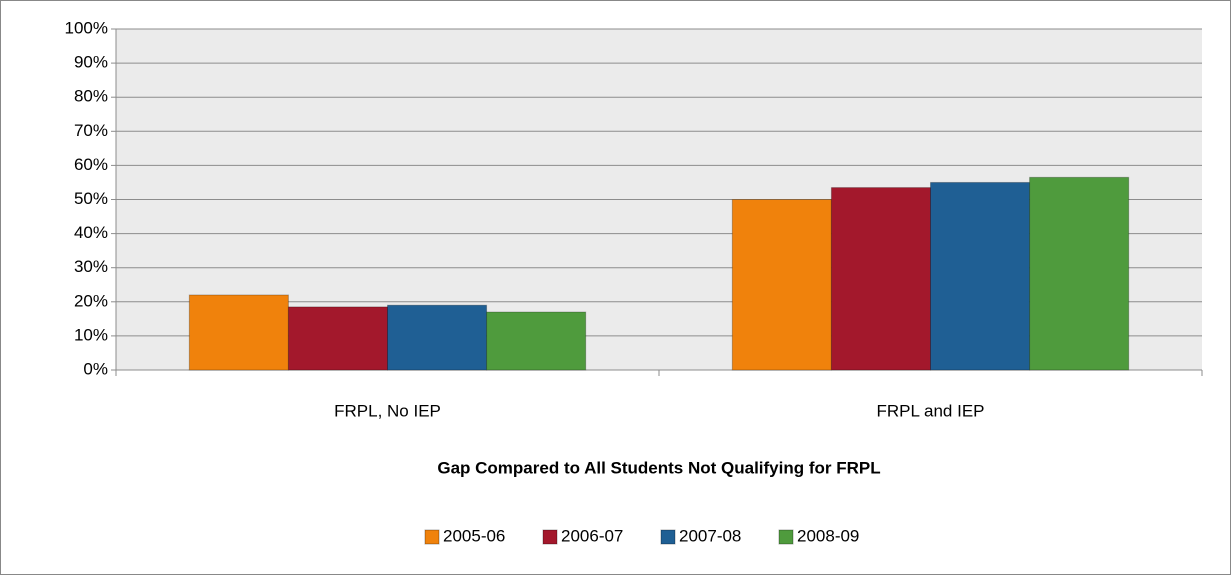 This screenshot has width=1231, height=575. Describe the element at coordinates (91, 232) in the screenshot. I see `y-tick-label: 40%` at that location.